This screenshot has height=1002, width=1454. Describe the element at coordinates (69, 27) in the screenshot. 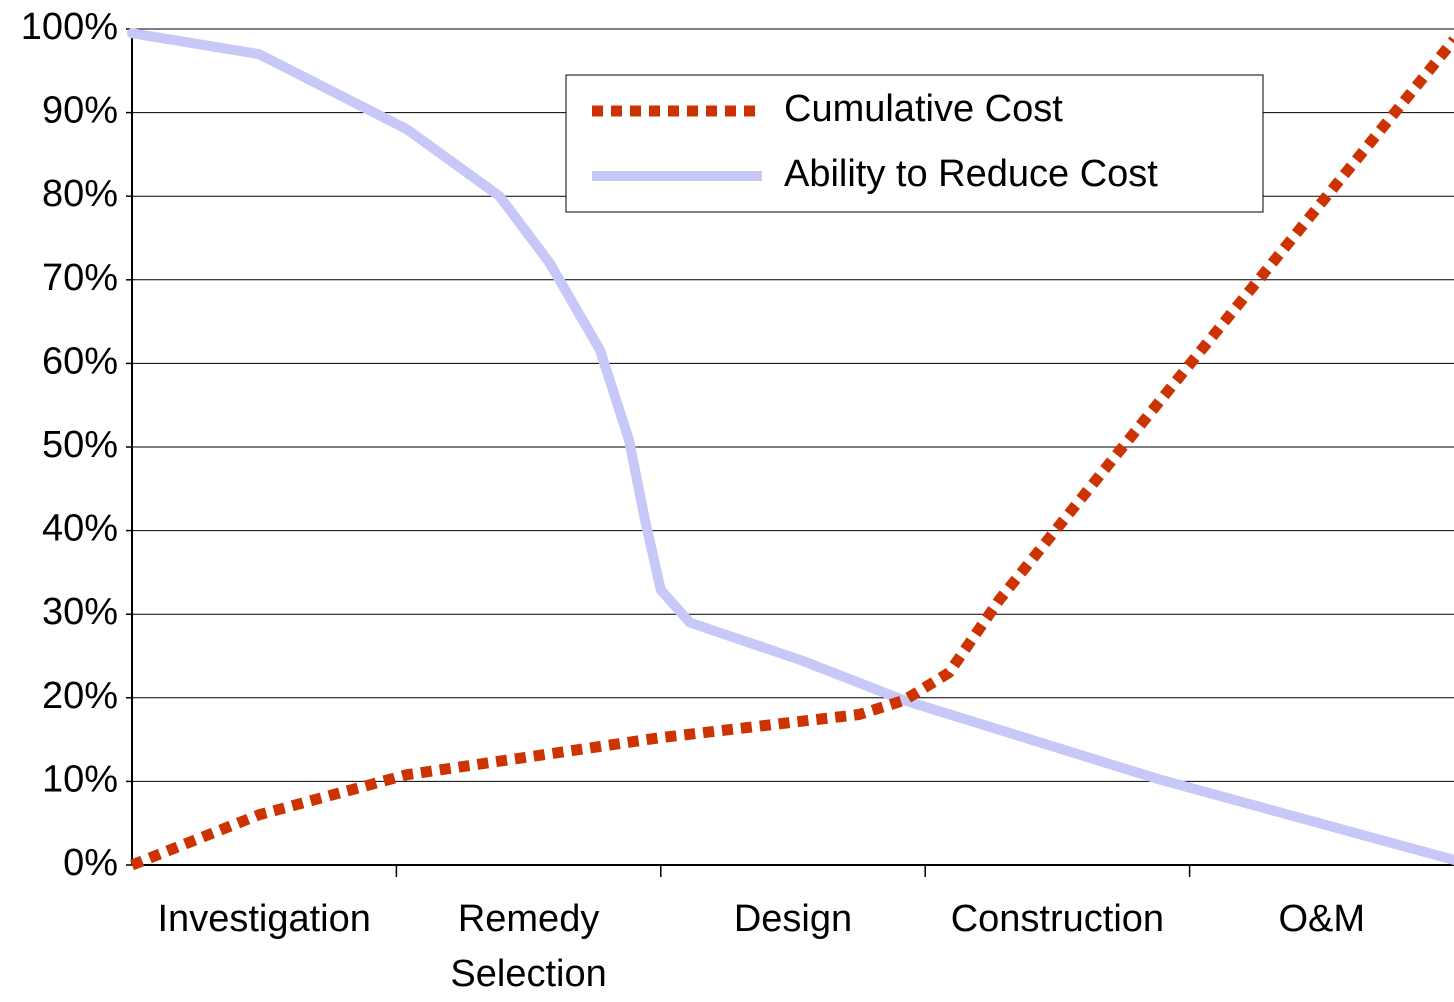

I see `y-tick-label: 100%` at that location.